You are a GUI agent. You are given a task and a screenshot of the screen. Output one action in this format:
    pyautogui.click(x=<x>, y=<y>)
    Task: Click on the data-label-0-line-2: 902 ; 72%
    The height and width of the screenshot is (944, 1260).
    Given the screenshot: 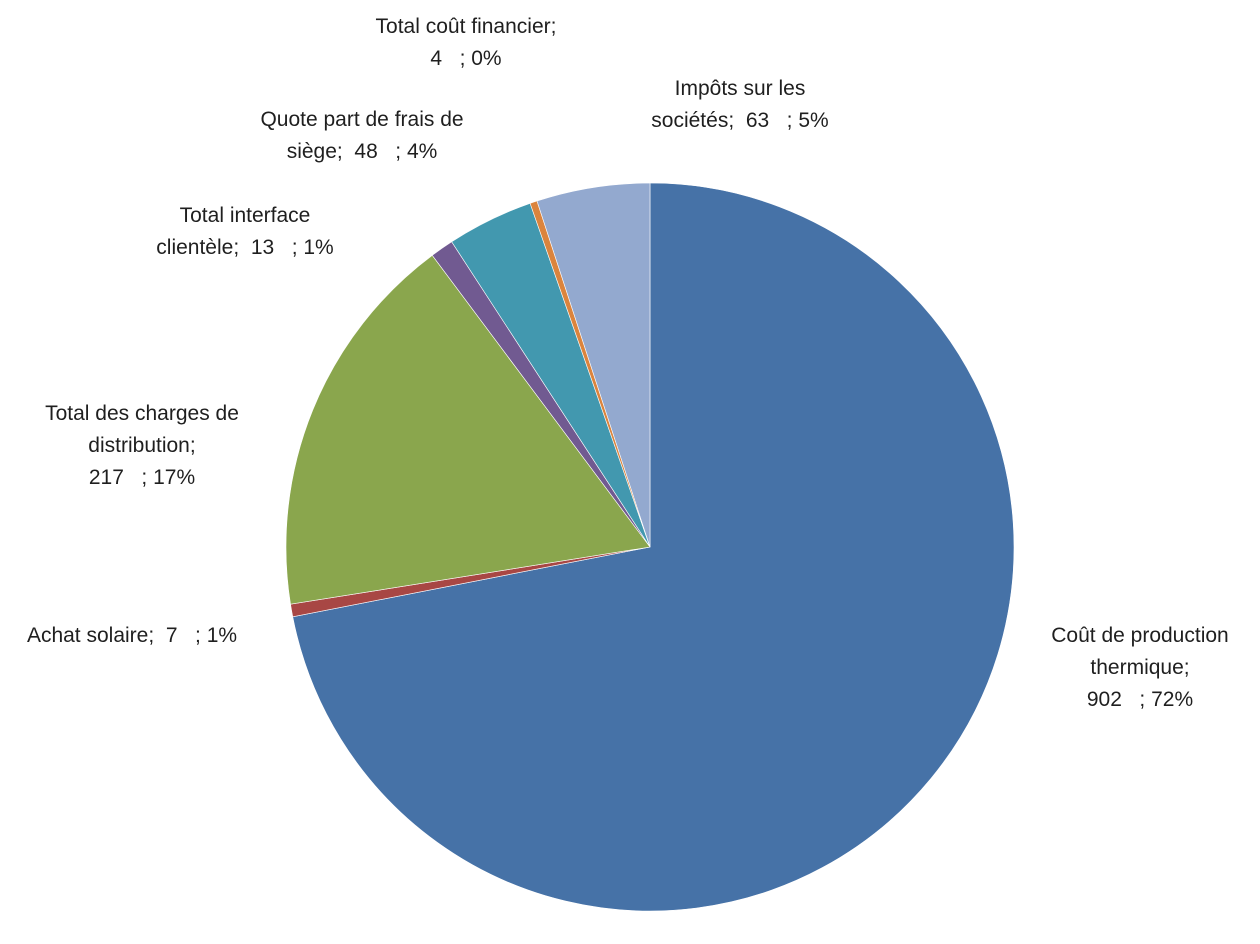 What is the action you would take?
    pyautogui.click(x=1140, y=699)
    